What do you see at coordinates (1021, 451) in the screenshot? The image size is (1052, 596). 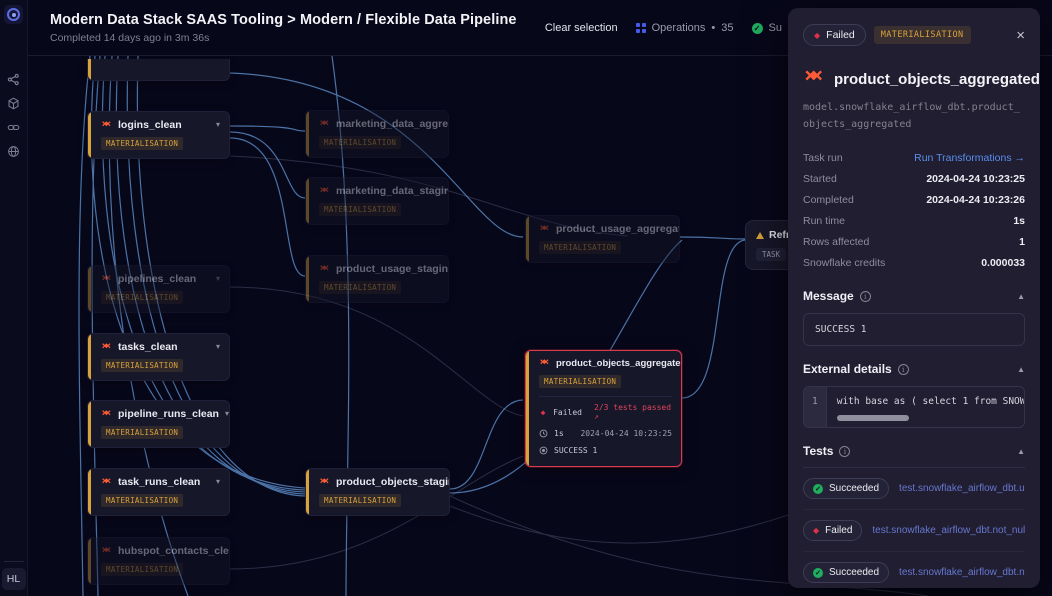 I see `collapse-tests-icon: ▲` at bounding box center [1021, 451].